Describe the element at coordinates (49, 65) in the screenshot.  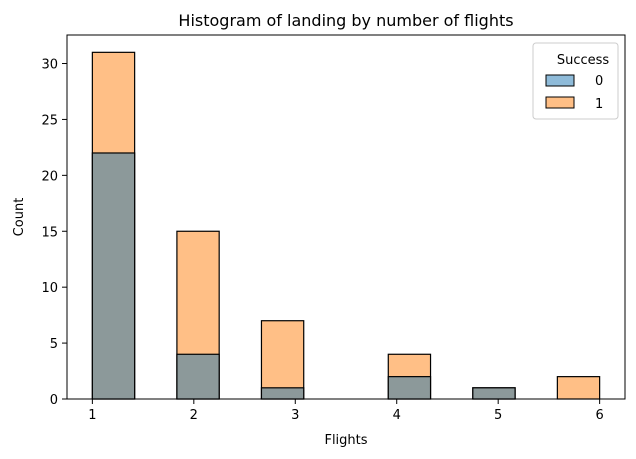
I see `y-tick-label: 30` at that location.